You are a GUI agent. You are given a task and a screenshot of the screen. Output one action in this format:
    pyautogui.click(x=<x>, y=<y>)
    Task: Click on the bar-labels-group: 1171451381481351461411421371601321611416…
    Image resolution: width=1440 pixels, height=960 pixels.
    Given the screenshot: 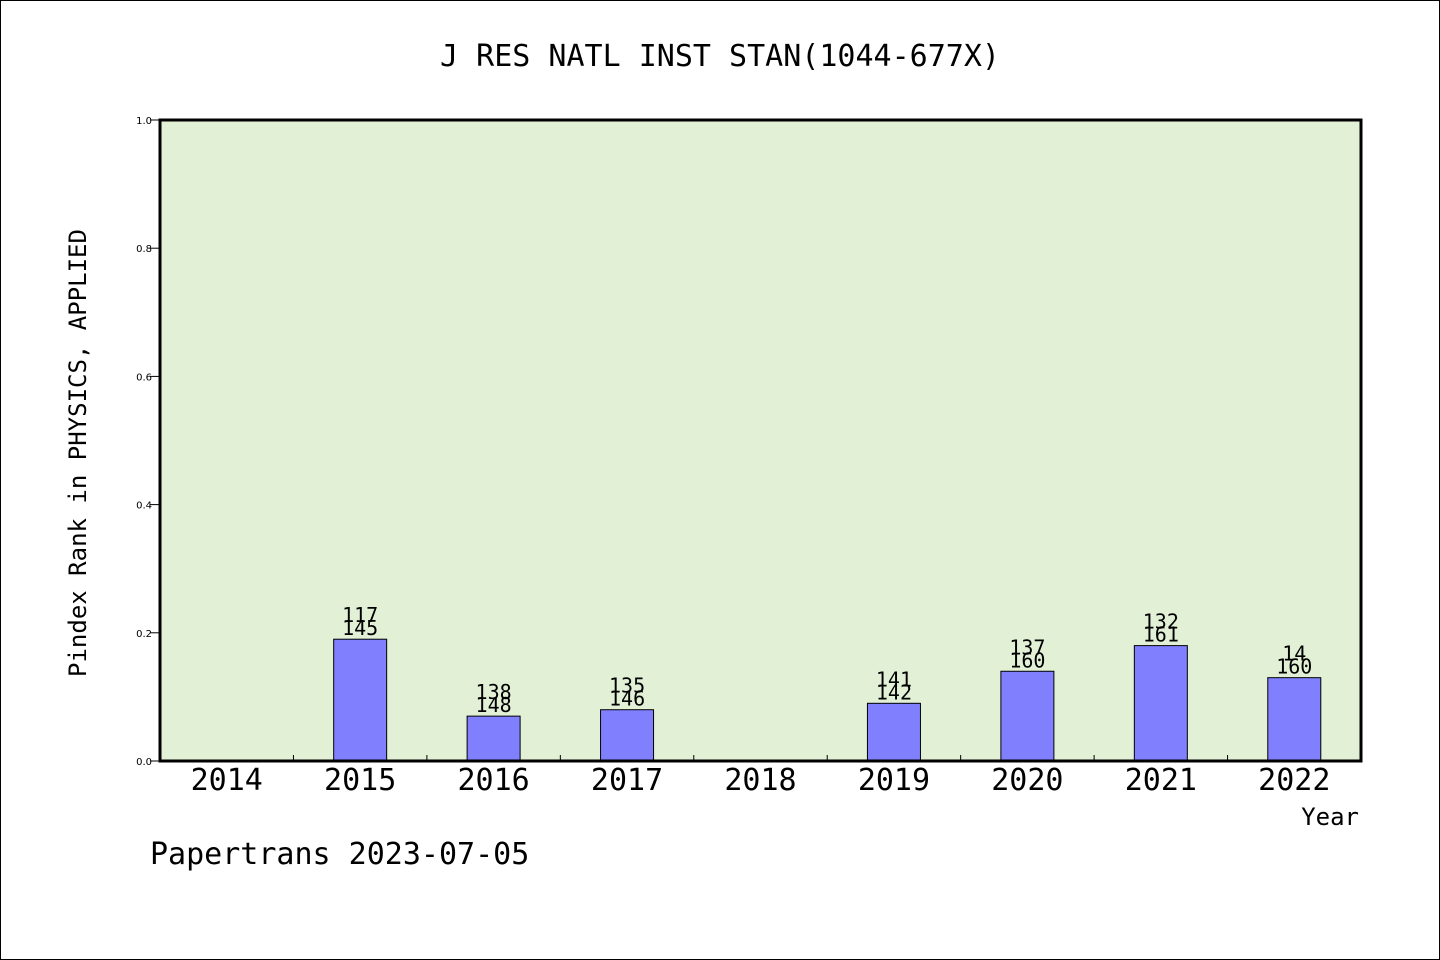 What is the action you would take?
    pyautogui.click(x=827, y=660)
    